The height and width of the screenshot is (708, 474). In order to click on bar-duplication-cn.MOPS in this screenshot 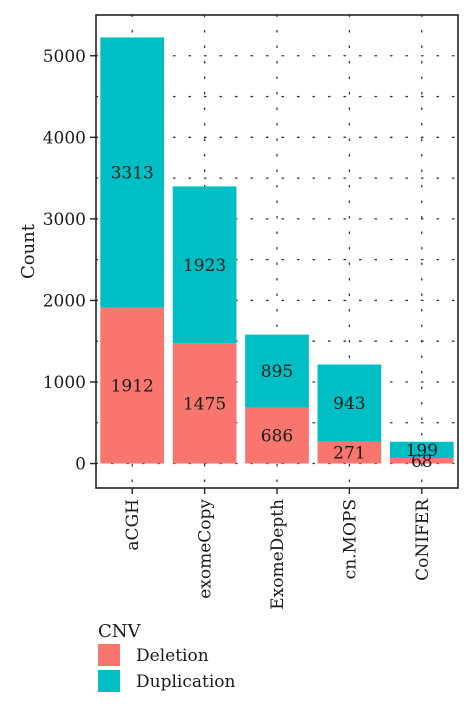, I will do `click(349, 403)`.